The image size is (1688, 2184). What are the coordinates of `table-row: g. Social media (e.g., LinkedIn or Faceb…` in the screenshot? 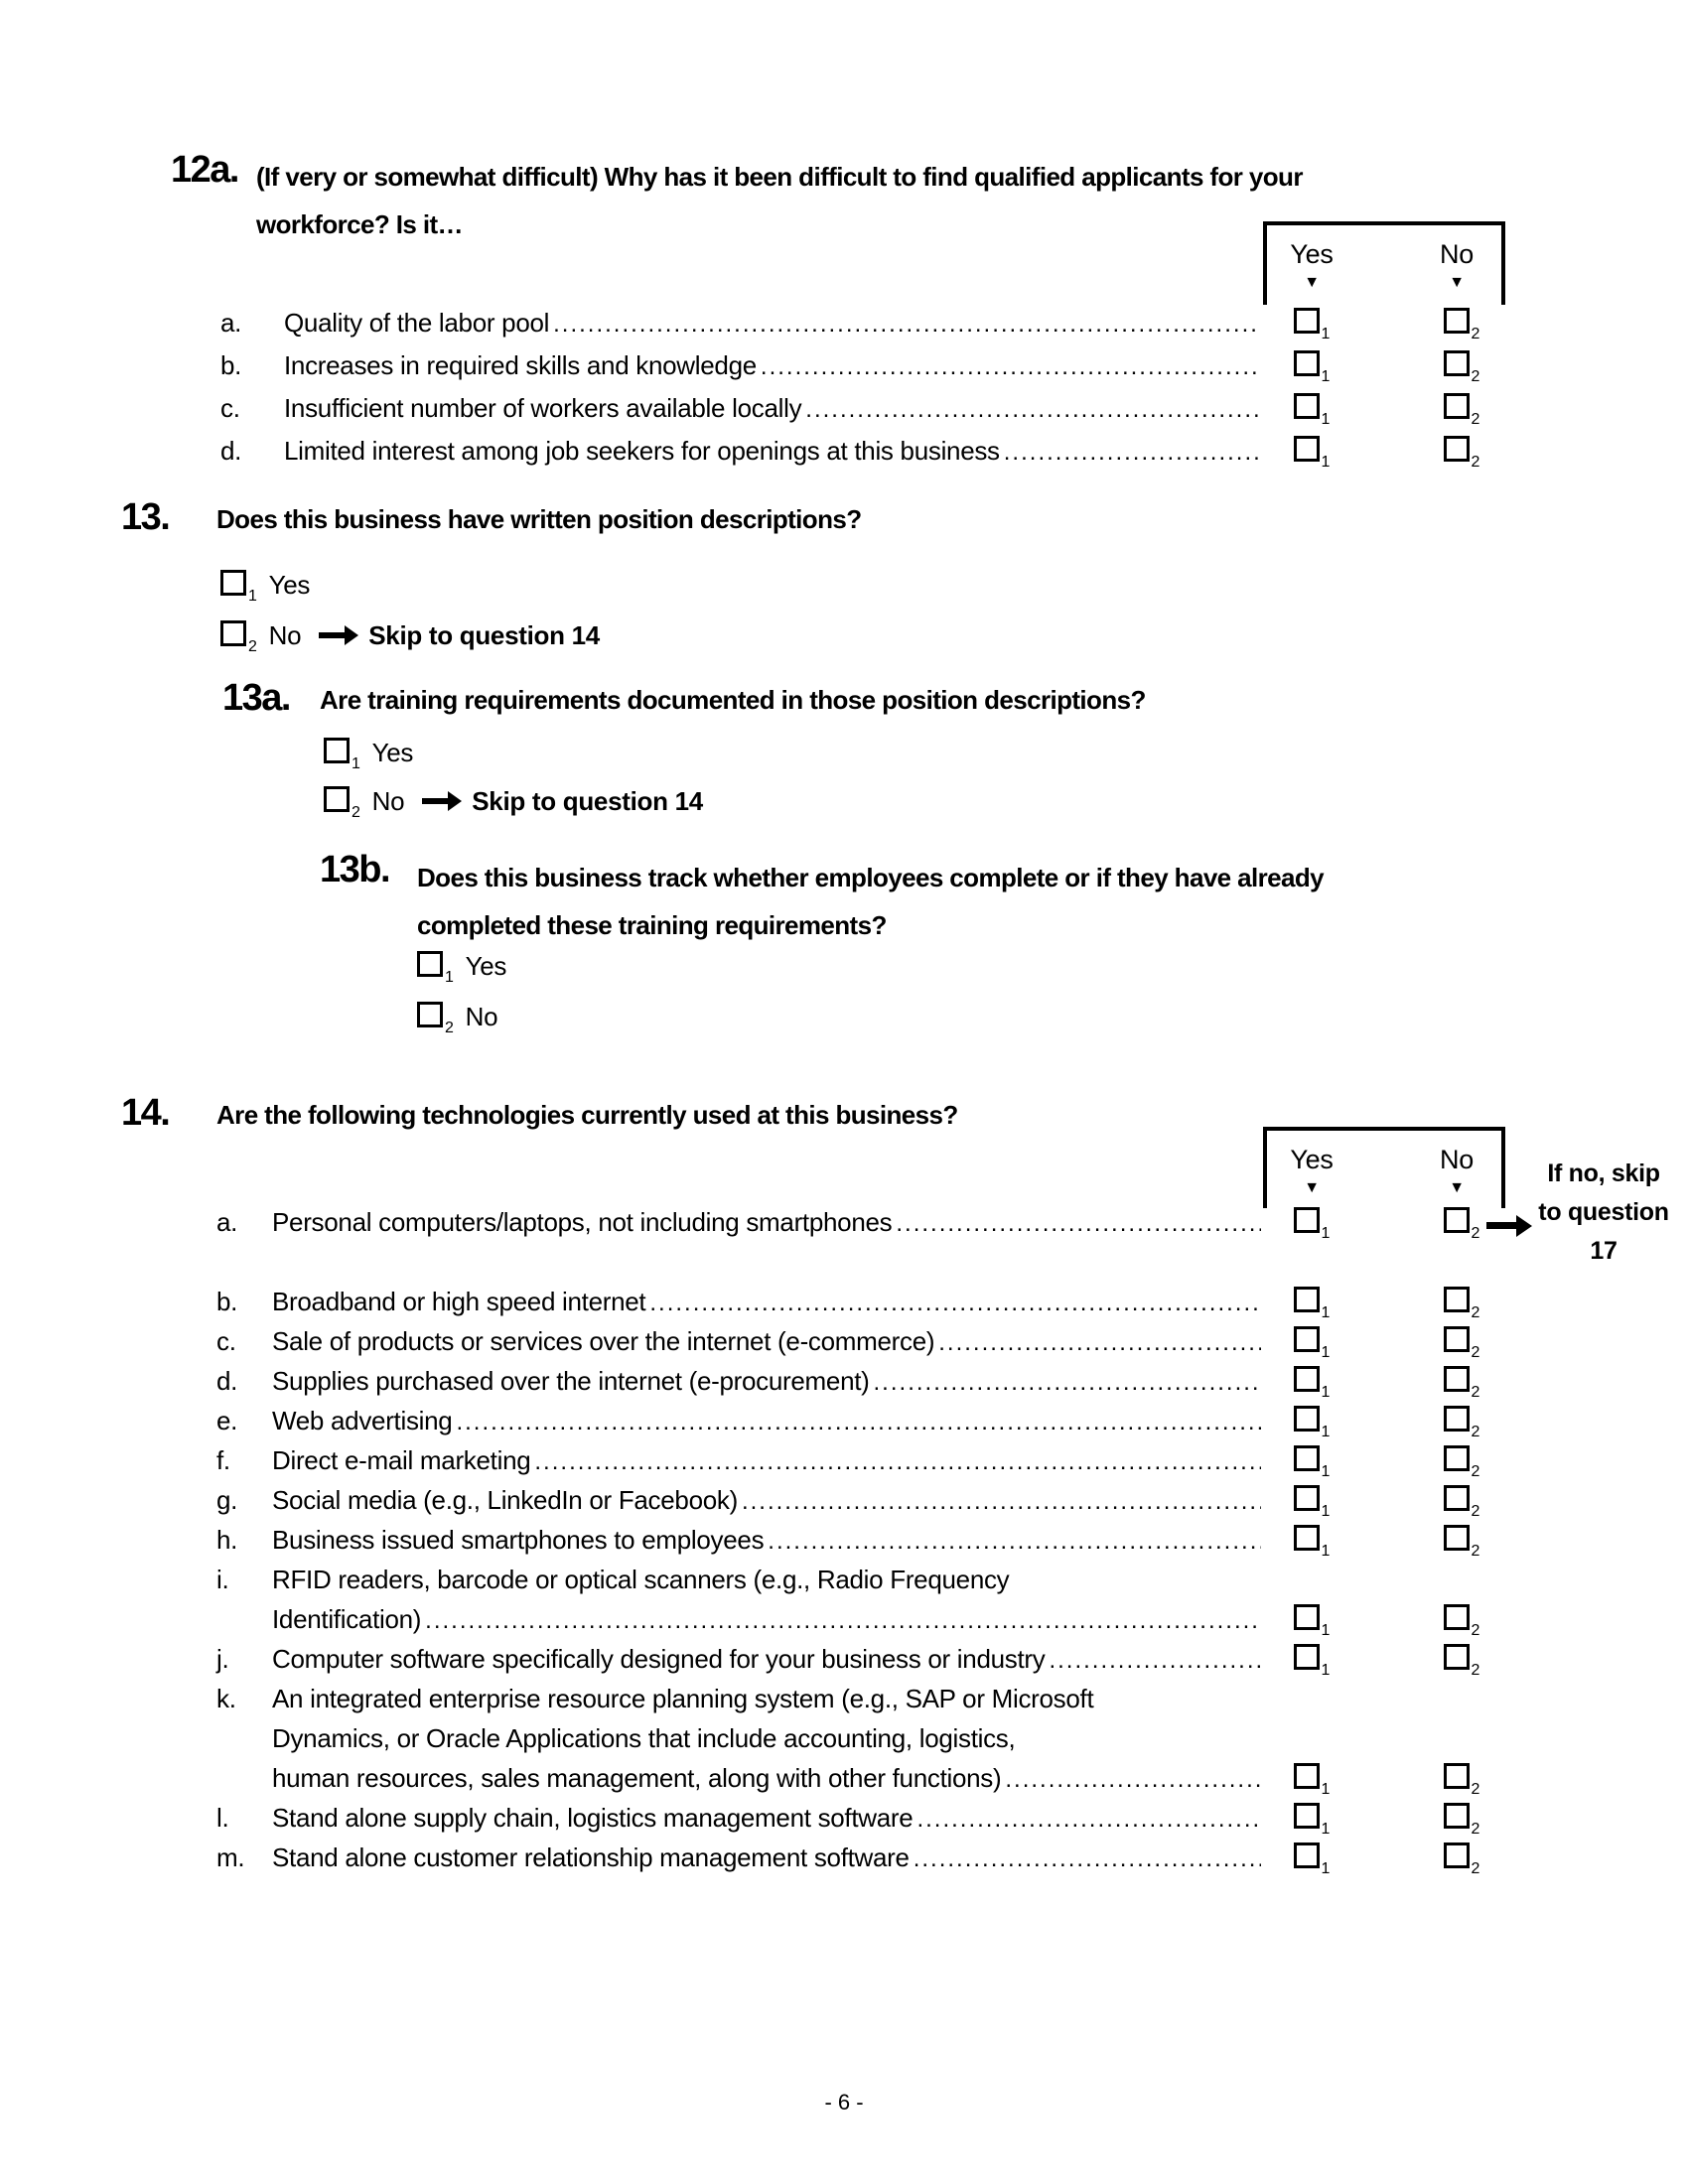 It's located at (861, 1505).